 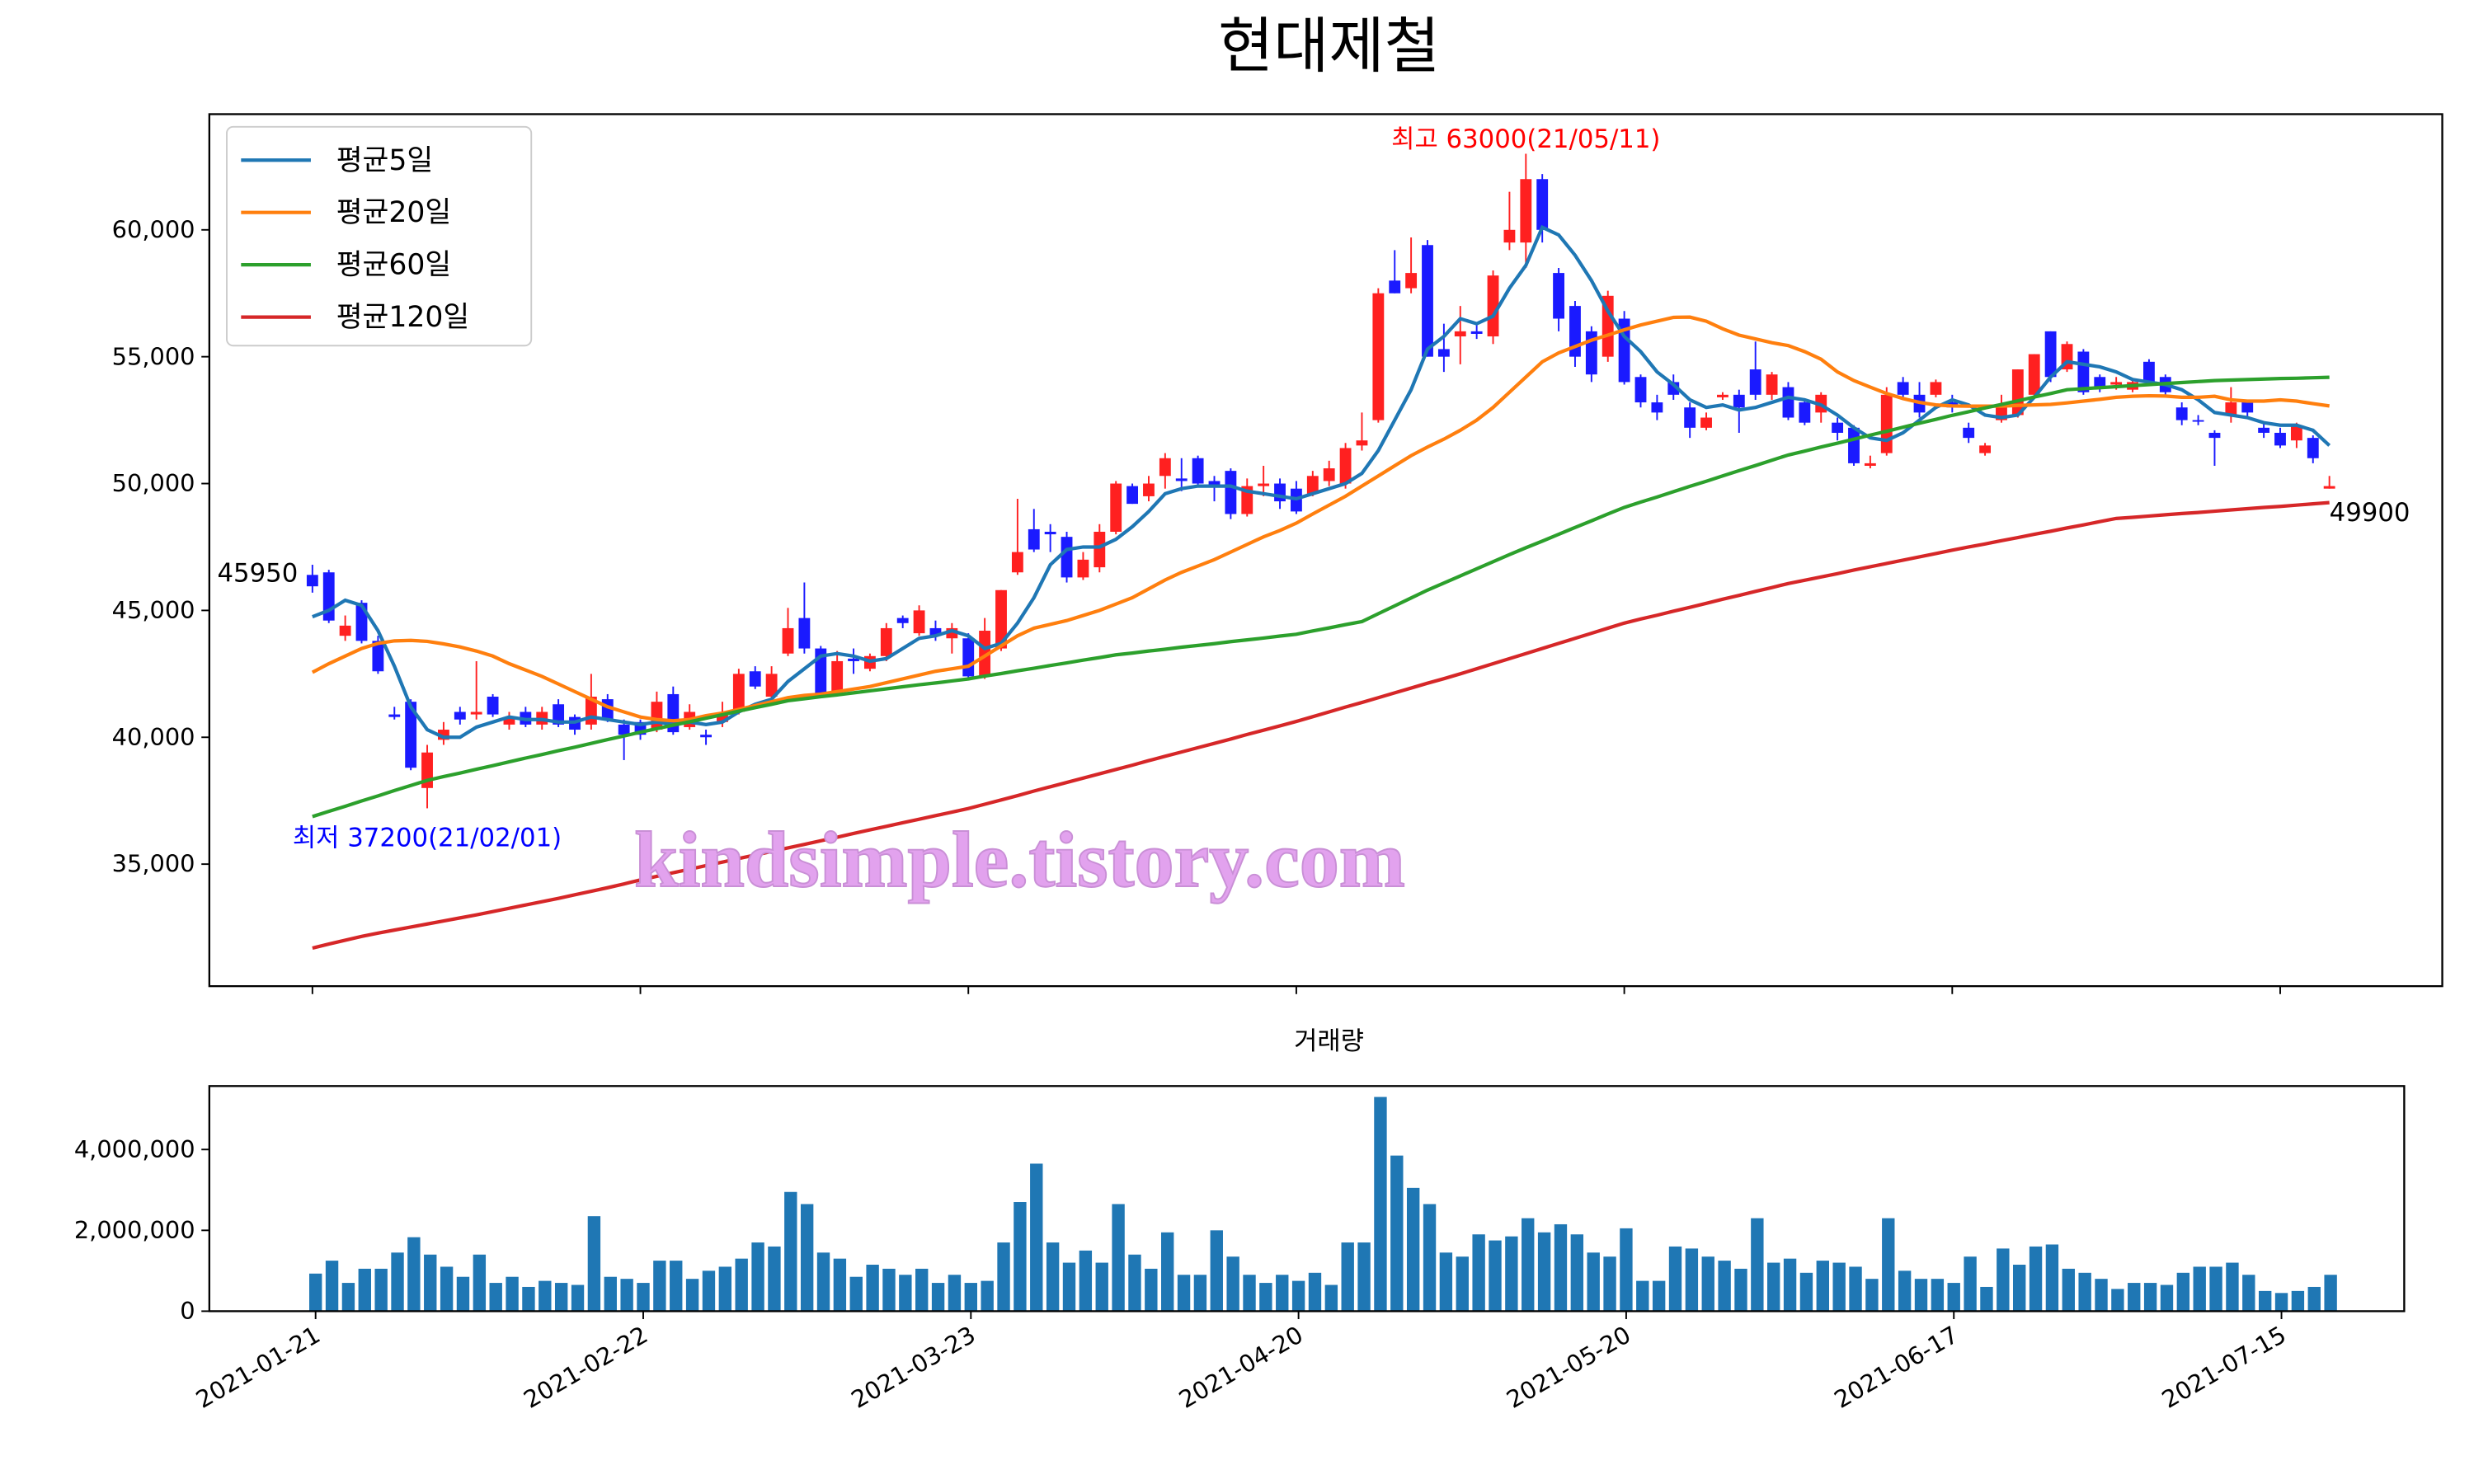 What do you see at coordinates (1329, 1041) in the screenshot?
I see `volume-title: 거래량` at bounding box center [1329, 1041].